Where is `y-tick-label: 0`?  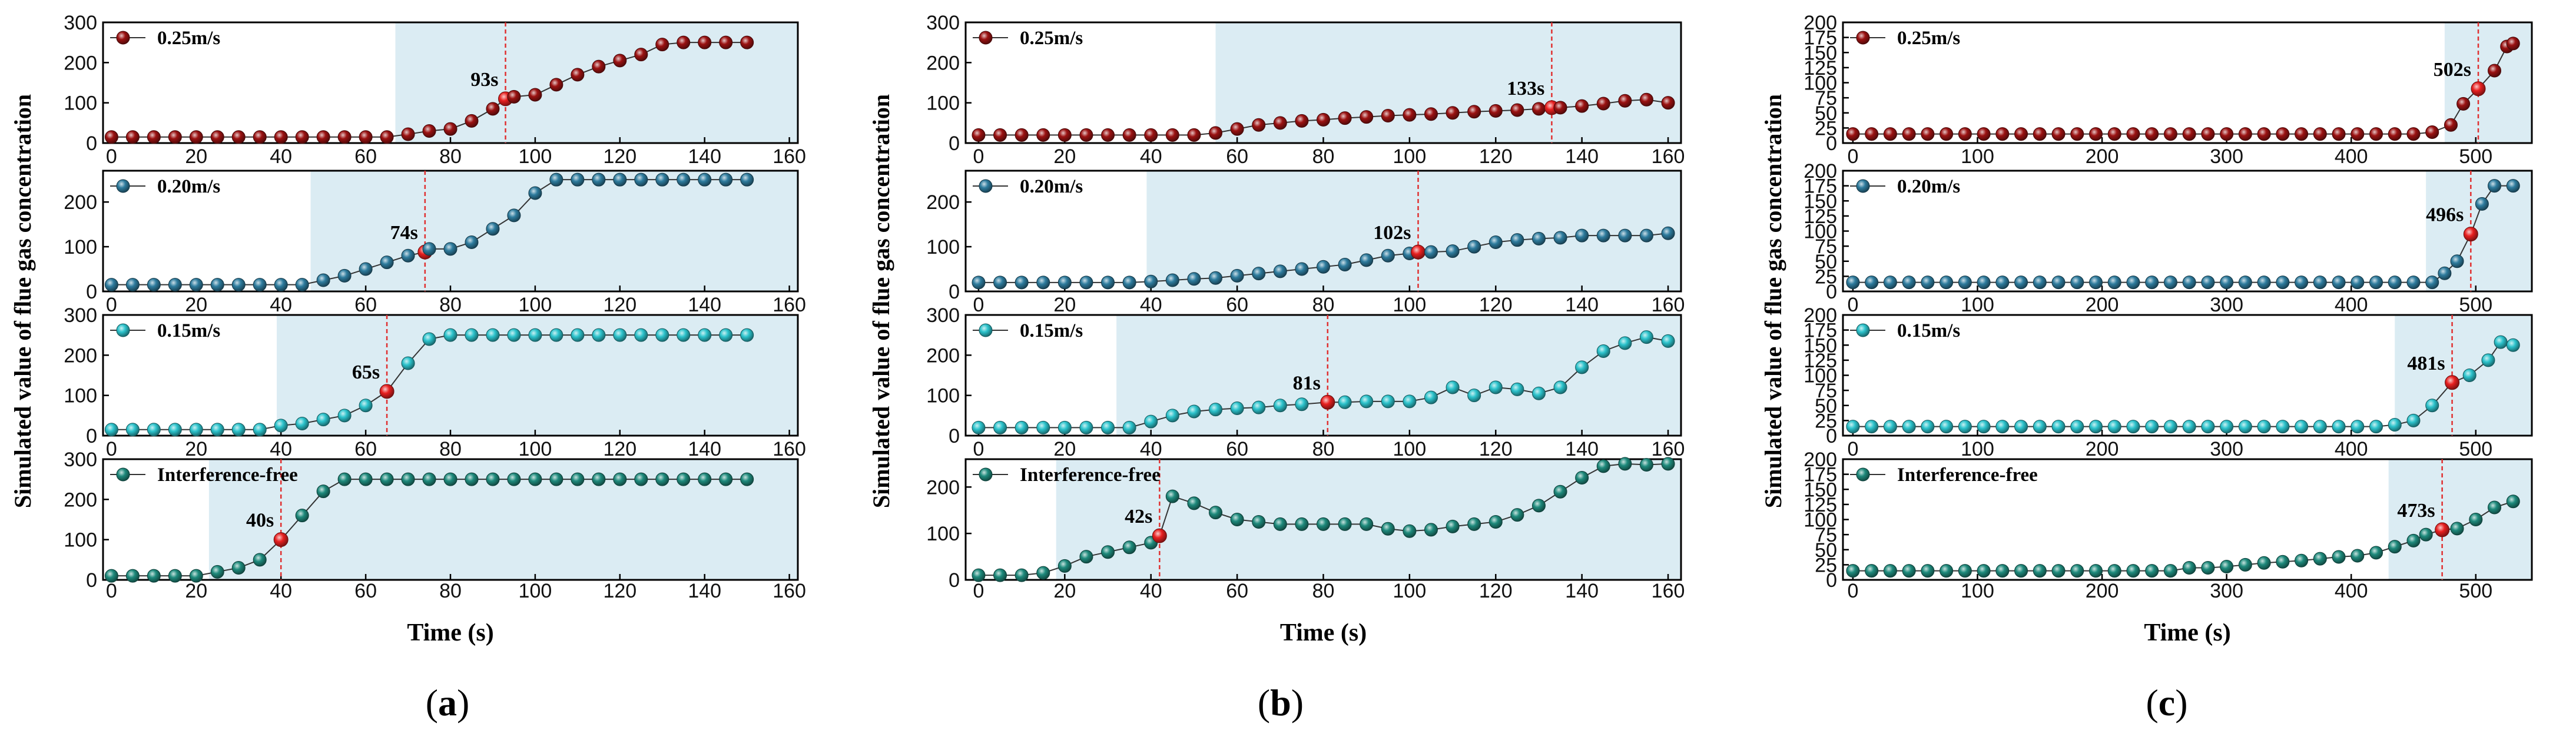 y-tick-label: 0 is located at coordinates (1832, 436).